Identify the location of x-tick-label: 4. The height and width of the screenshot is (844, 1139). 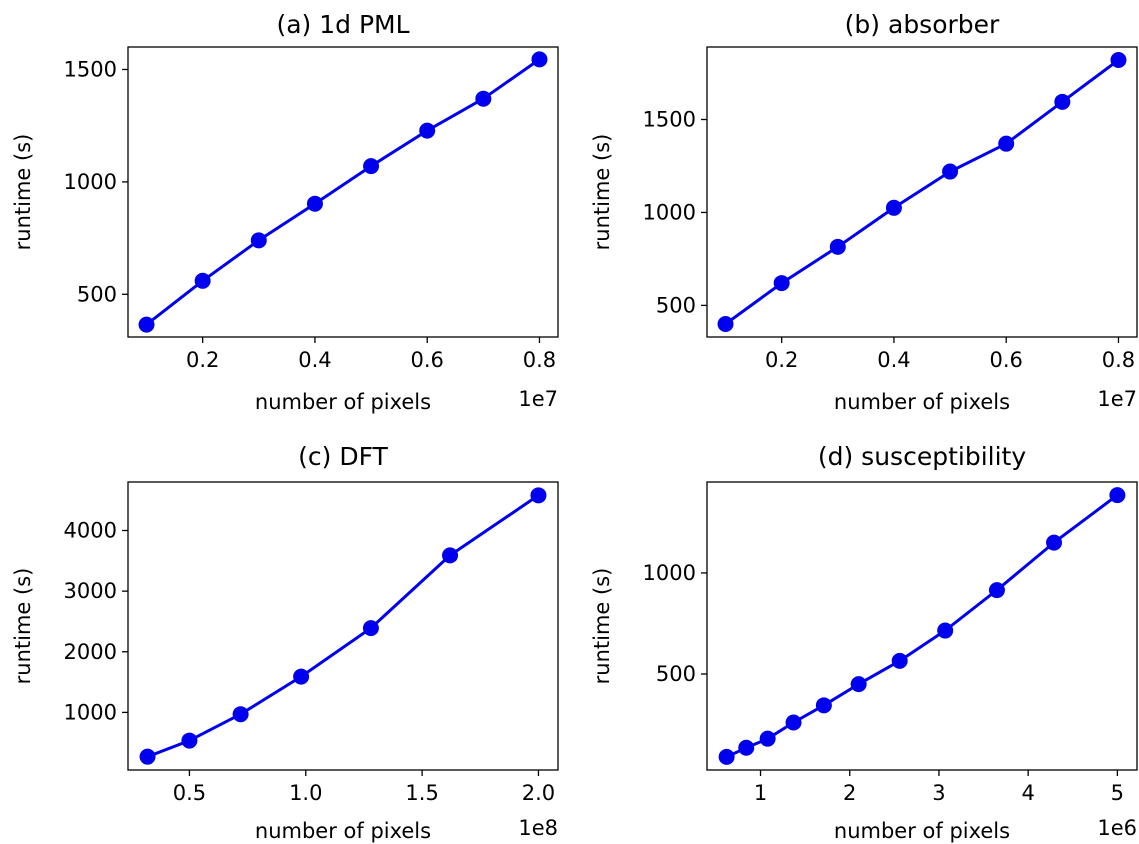
(1027, 793).